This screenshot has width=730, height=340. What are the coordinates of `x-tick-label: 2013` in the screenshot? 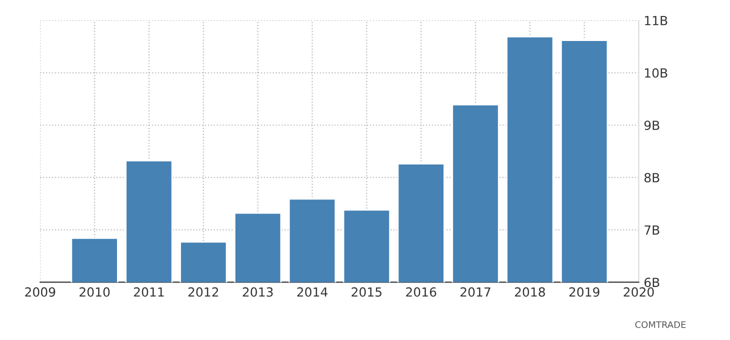 It's located at (257, 292).